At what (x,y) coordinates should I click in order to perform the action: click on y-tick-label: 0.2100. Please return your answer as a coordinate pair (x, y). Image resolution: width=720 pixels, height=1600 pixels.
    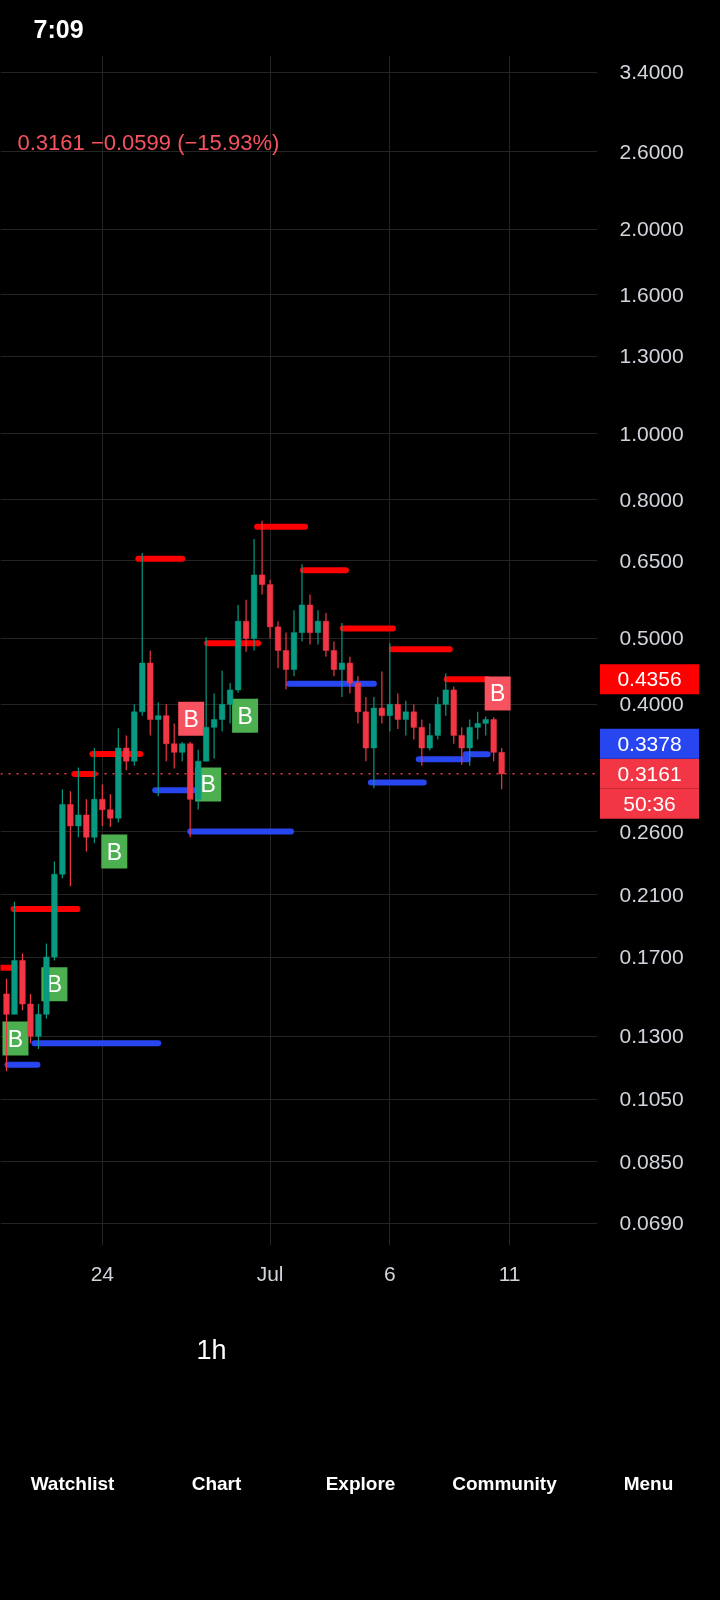
    Looking at the image, I should click on (651, 894).